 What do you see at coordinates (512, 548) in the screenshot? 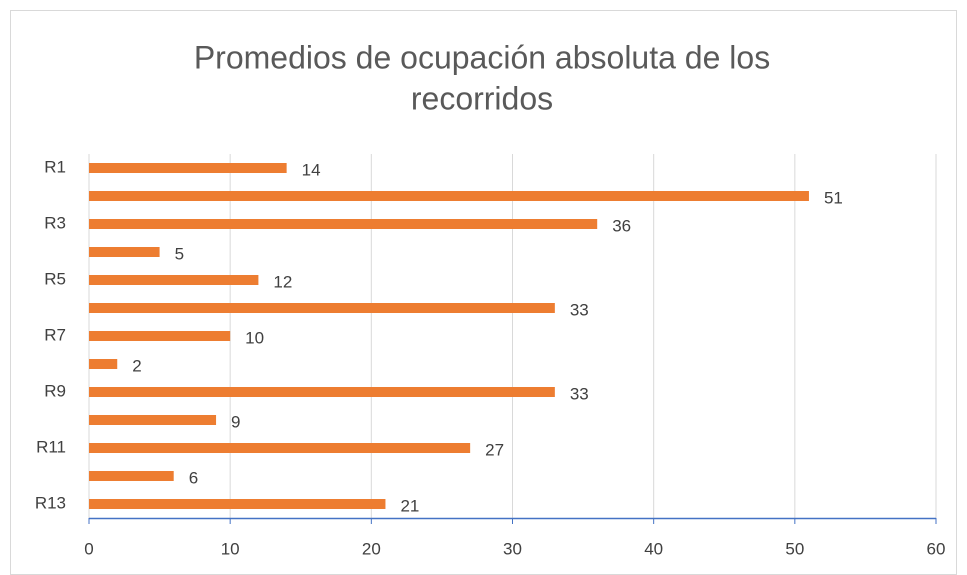
I see `x-tick-label: 30` at bounding box center [512, 548].